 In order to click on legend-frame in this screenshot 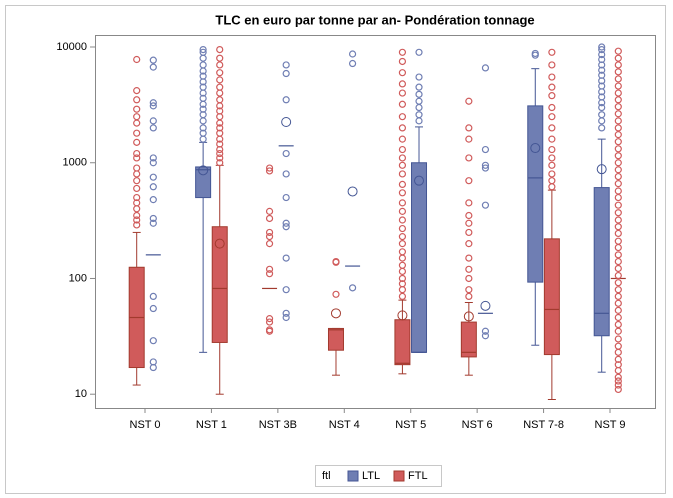, I will do `click(378, 476)`.